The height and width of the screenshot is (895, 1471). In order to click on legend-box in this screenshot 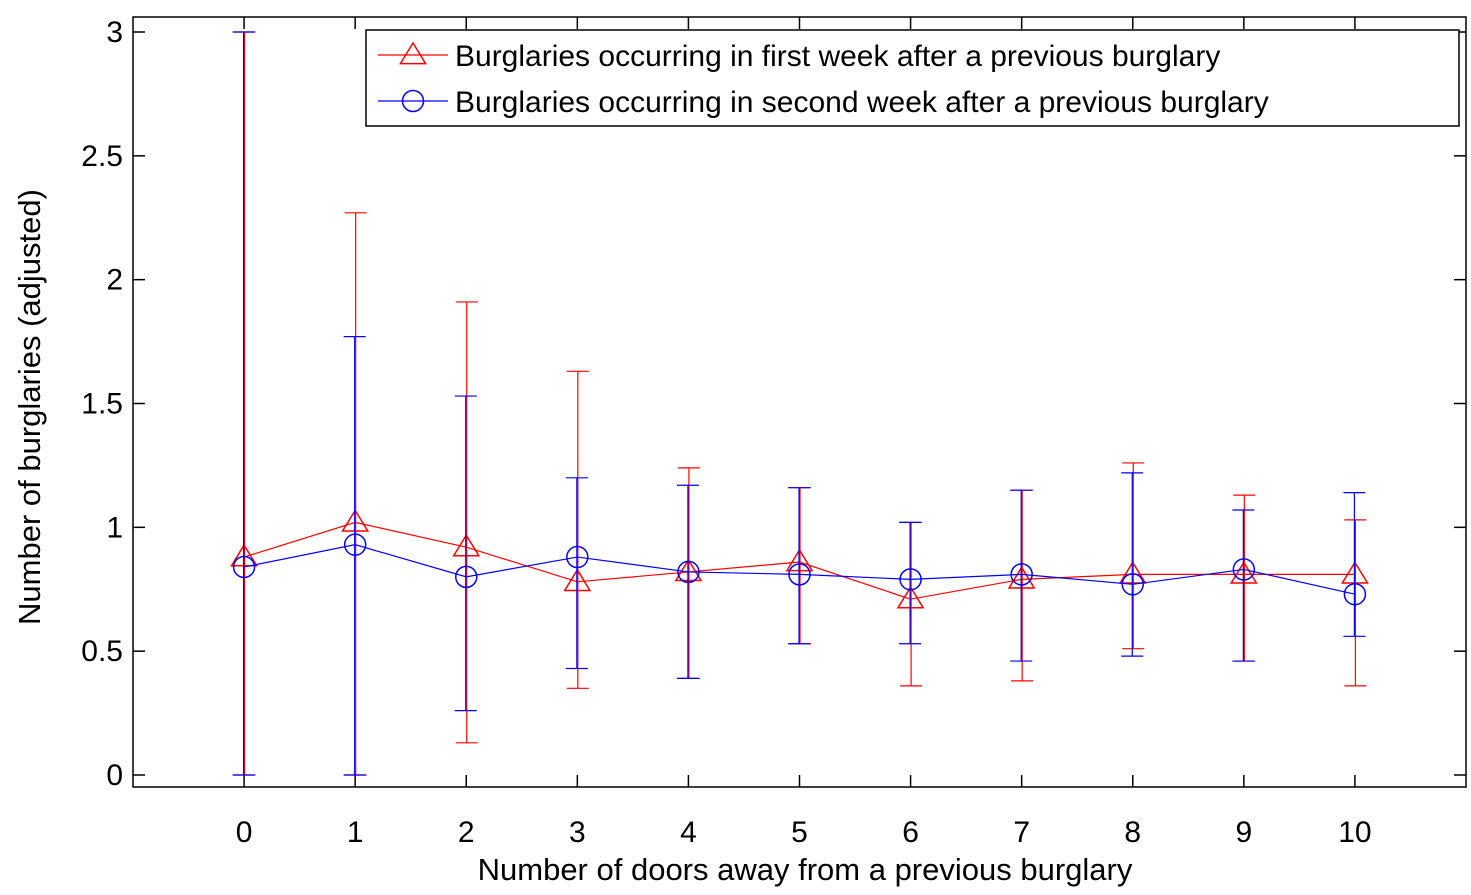, I will do `click(912, 78)`.